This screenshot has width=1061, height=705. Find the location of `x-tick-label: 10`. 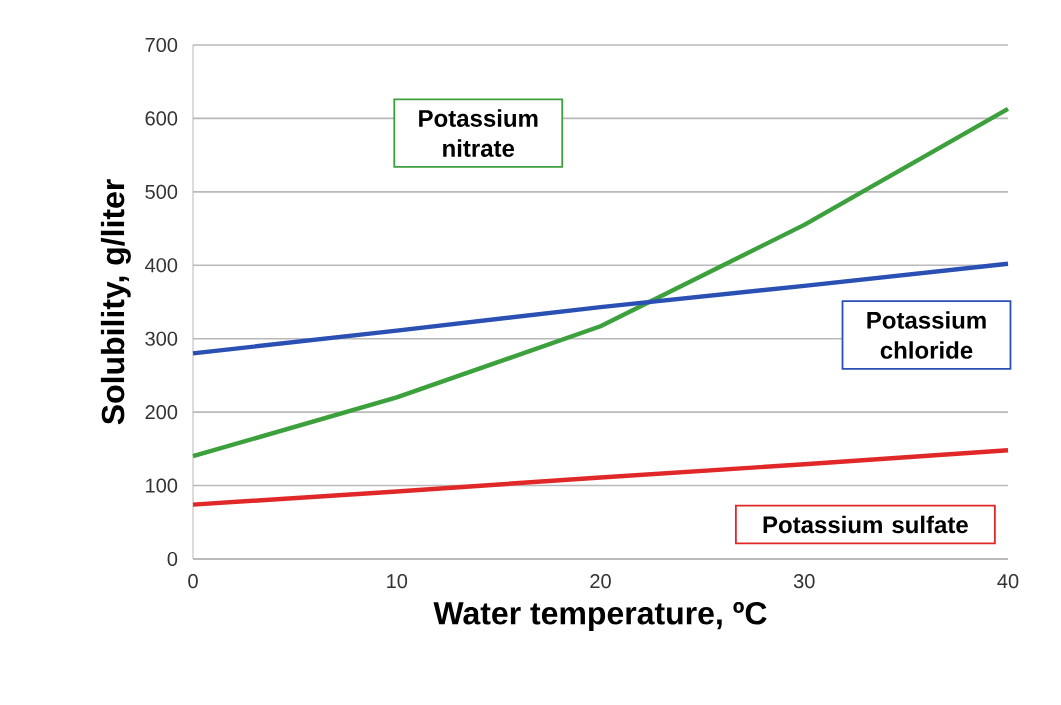

x-tick-label: 10 is located at coordinates (397, 581).